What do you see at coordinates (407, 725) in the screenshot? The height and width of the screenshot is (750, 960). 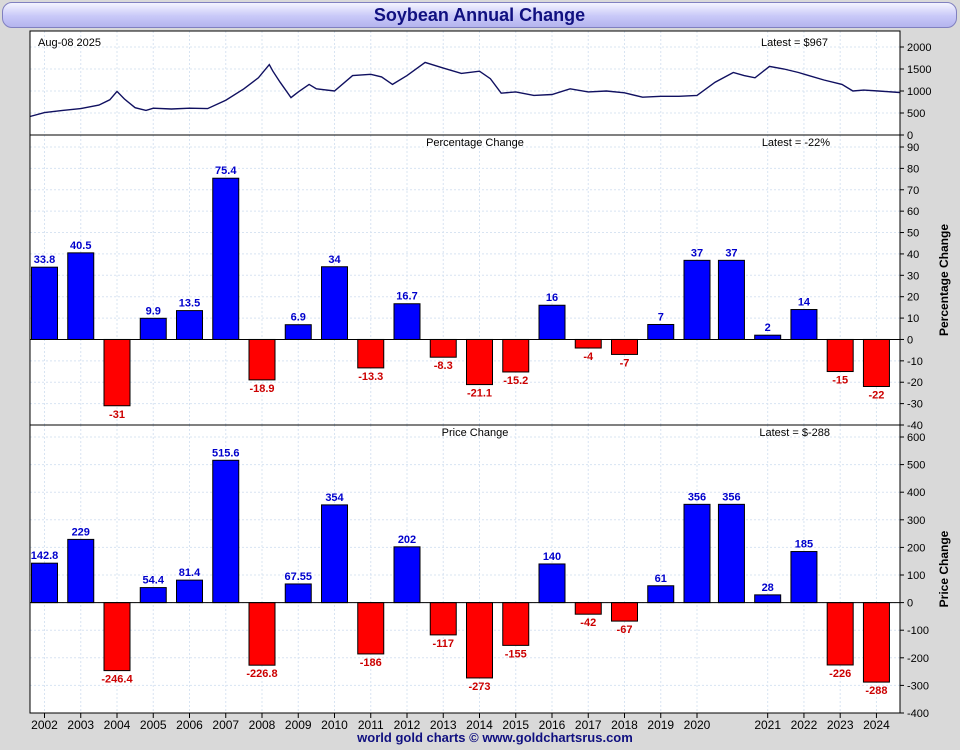 I see `x-tick-label: 2012` at bounding box center [407, 725].